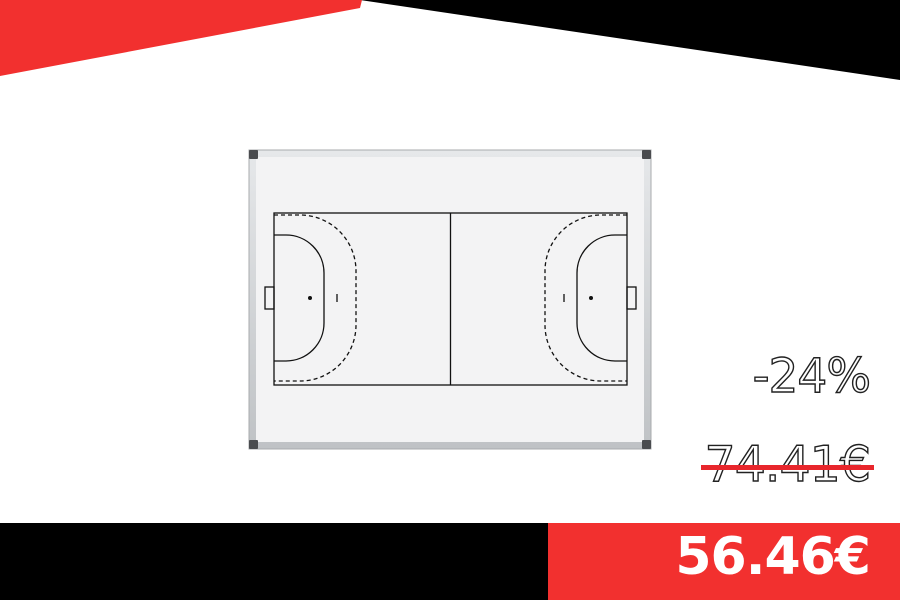 Image resolution: width=900 pixels, height=600 pixels. Describe the element at coordinates (646, 154) in the screenshot. I see `frame-corner-top-right` at that location.